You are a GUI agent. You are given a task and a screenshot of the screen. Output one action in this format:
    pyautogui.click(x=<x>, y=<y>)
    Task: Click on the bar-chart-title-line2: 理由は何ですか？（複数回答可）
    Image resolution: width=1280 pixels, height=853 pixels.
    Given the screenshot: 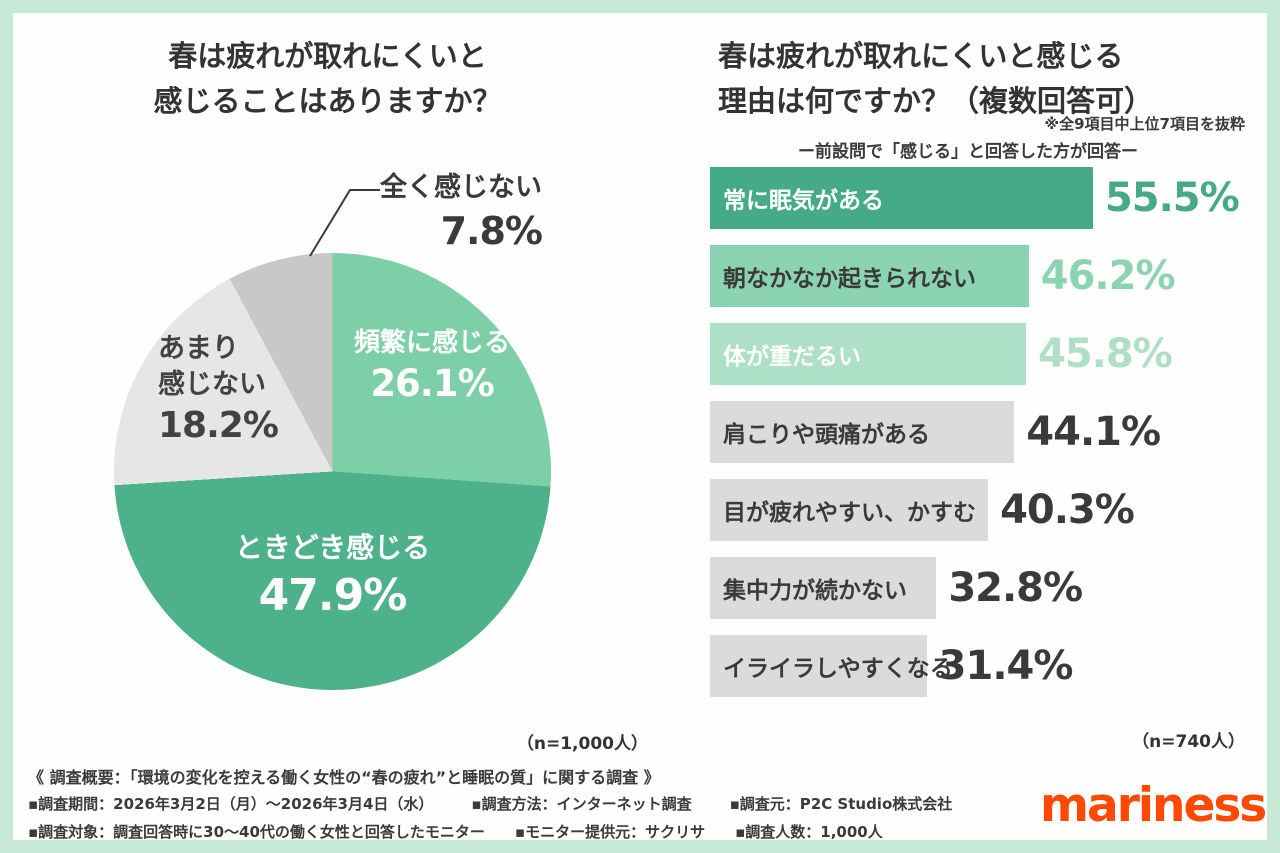 What is the action you would take?
    pyautogui.click(x=936, y=100)
    